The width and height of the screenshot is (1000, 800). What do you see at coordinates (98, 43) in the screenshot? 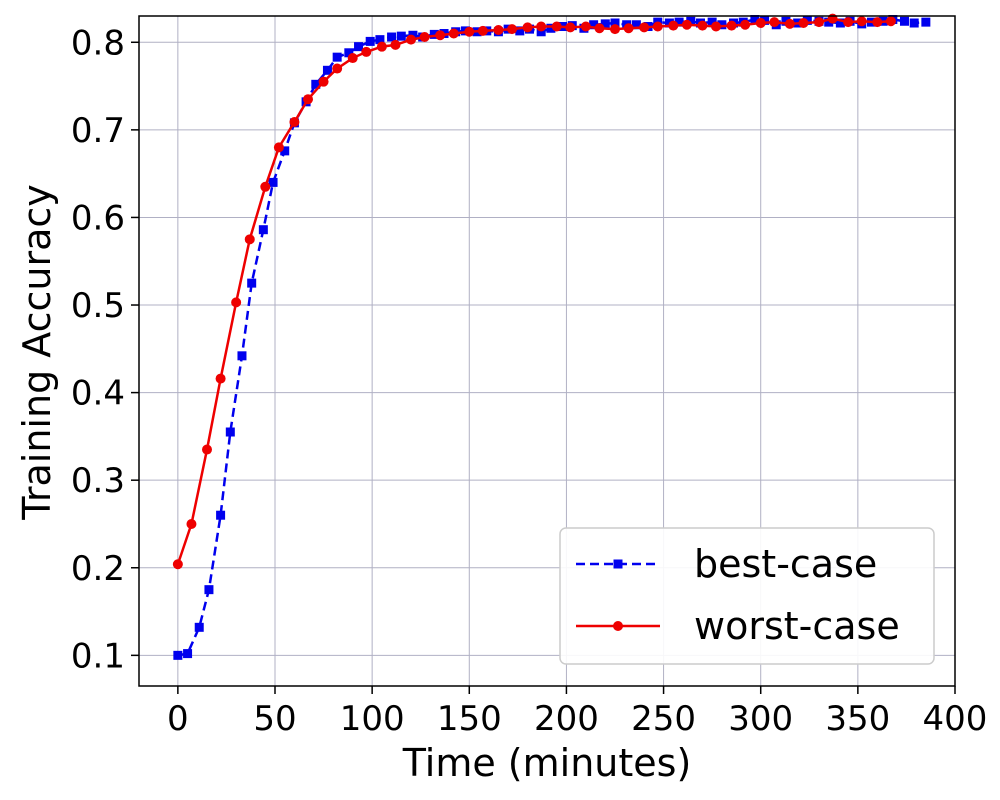
I see `y-tick-label: 0.8` at bounding box center [98, 43].